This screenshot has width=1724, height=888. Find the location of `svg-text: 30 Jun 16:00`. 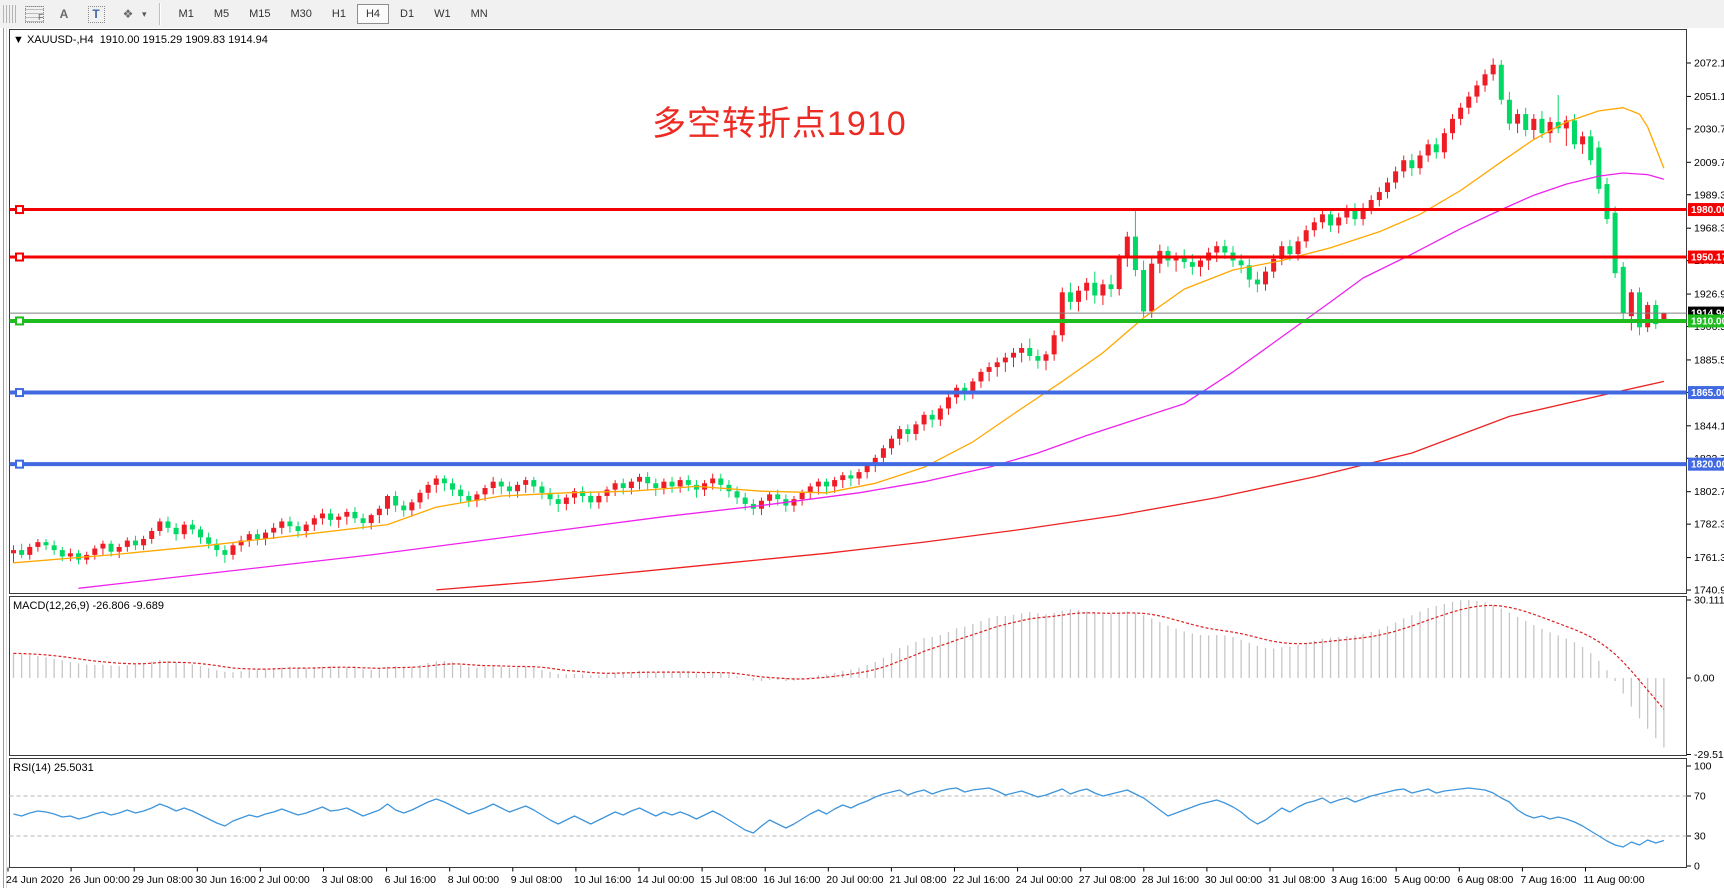

svg-text: 30 Jun 16:00 is located at coordinates (225, 880).